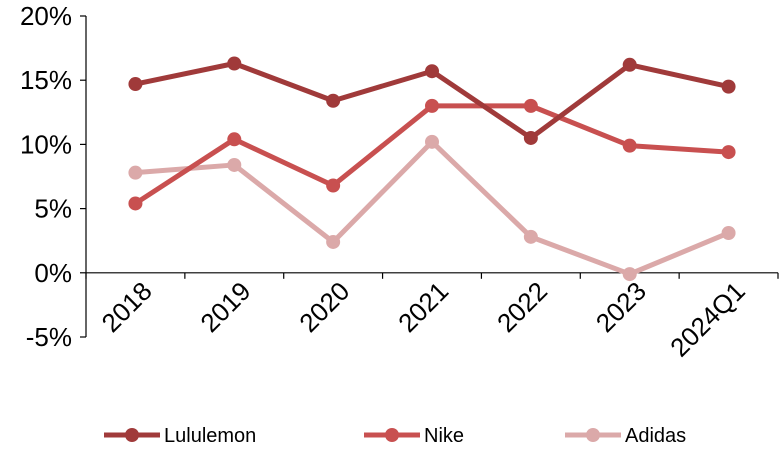 This screenshot has height=454, width=779. What do you see at coordinates (621, 307) in the screenshot?
I see `x-tick-label: 2023` at bounding box center [621, 307].